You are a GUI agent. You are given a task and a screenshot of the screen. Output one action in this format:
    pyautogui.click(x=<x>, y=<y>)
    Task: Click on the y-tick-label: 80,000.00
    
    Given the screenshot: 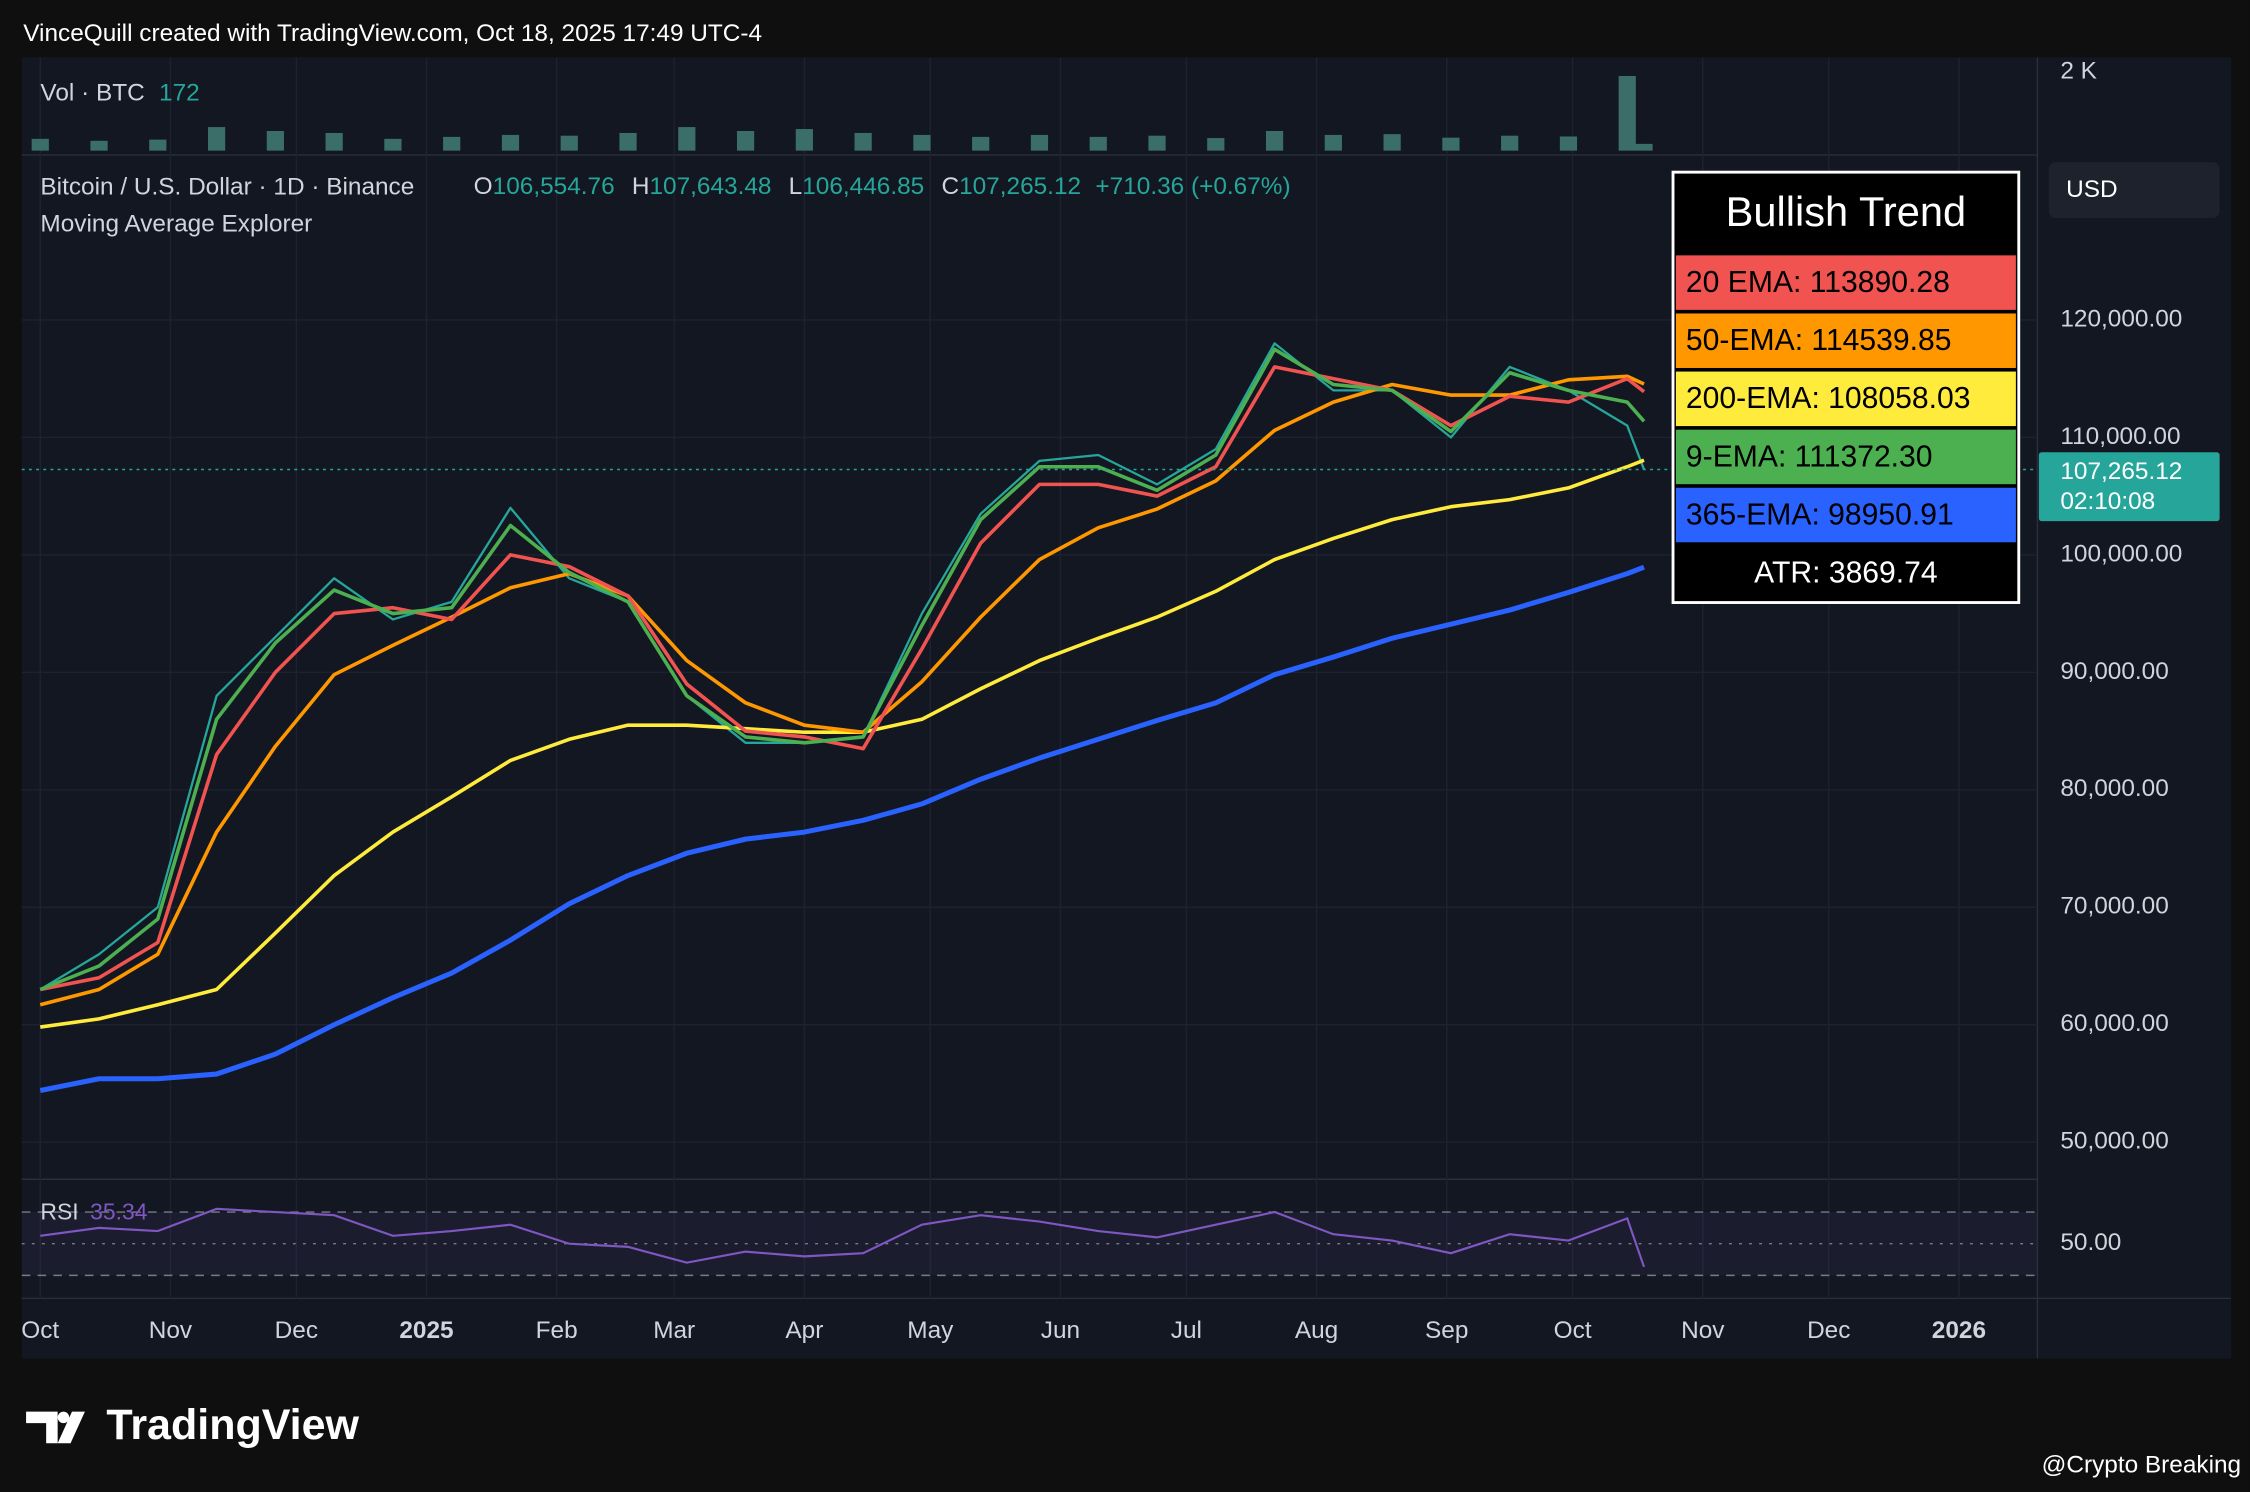 What is the action you would take?
    pyautogui.click(x=2114, y=788)
    